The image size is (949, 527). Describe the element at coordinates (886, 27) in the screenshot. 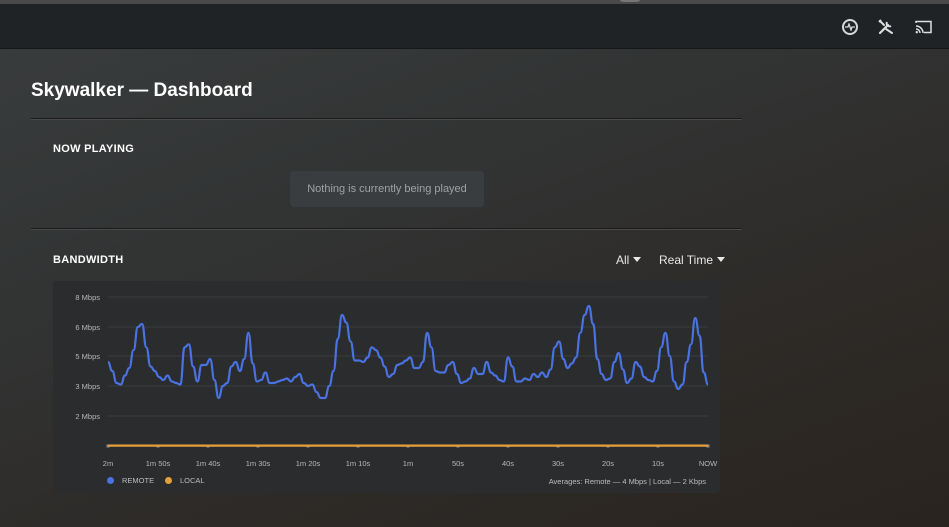

I see `tools-icon` at that location.